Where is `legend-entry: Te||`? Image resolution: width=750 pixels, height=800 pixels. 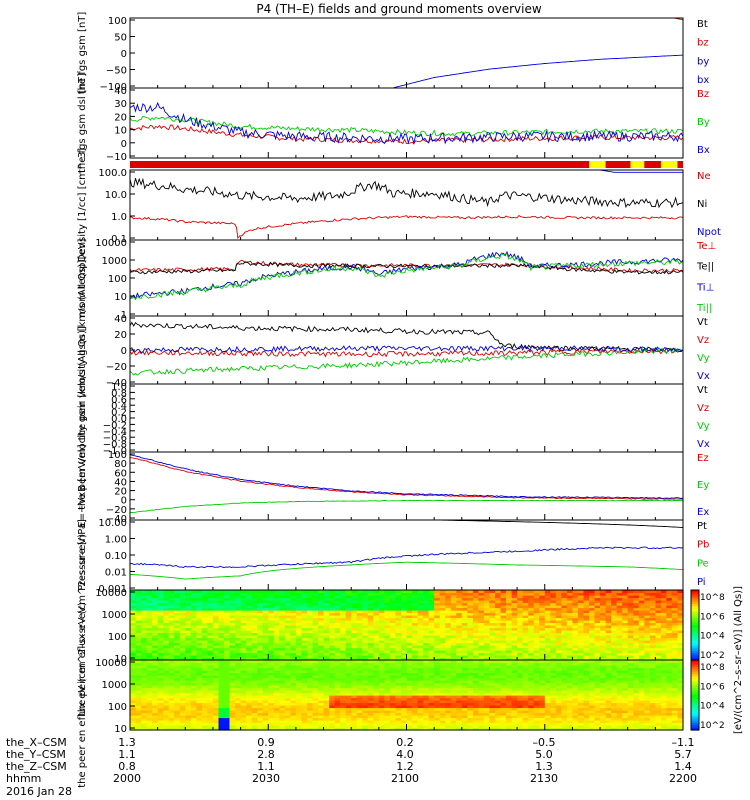 legend-entry: Te|| is located at coordinates (705, 267).